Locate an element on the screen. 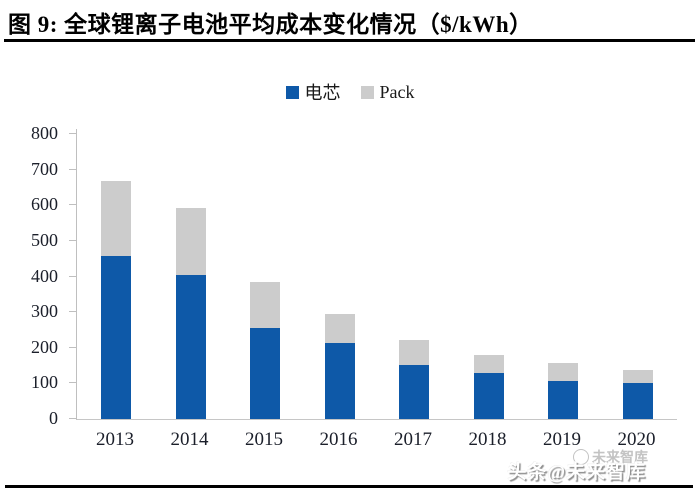 The width and height of the screenshot is (700, 496). watermark-logo-icon is located at coordinates (581, 457).